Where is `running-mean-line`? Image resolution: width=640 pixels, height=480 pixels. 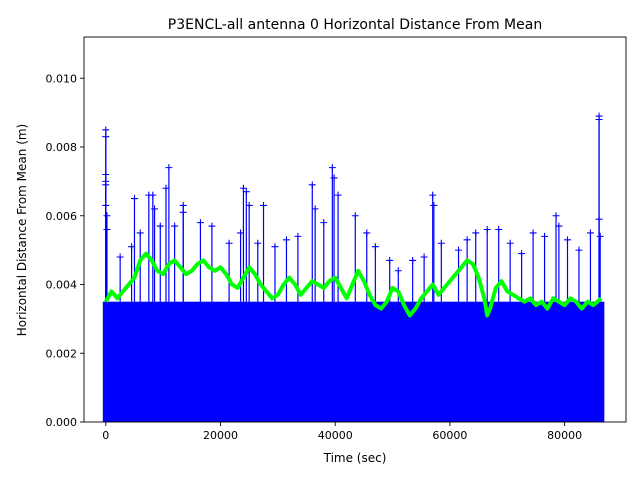
running-mean-line is located at coordinates (353, 284).